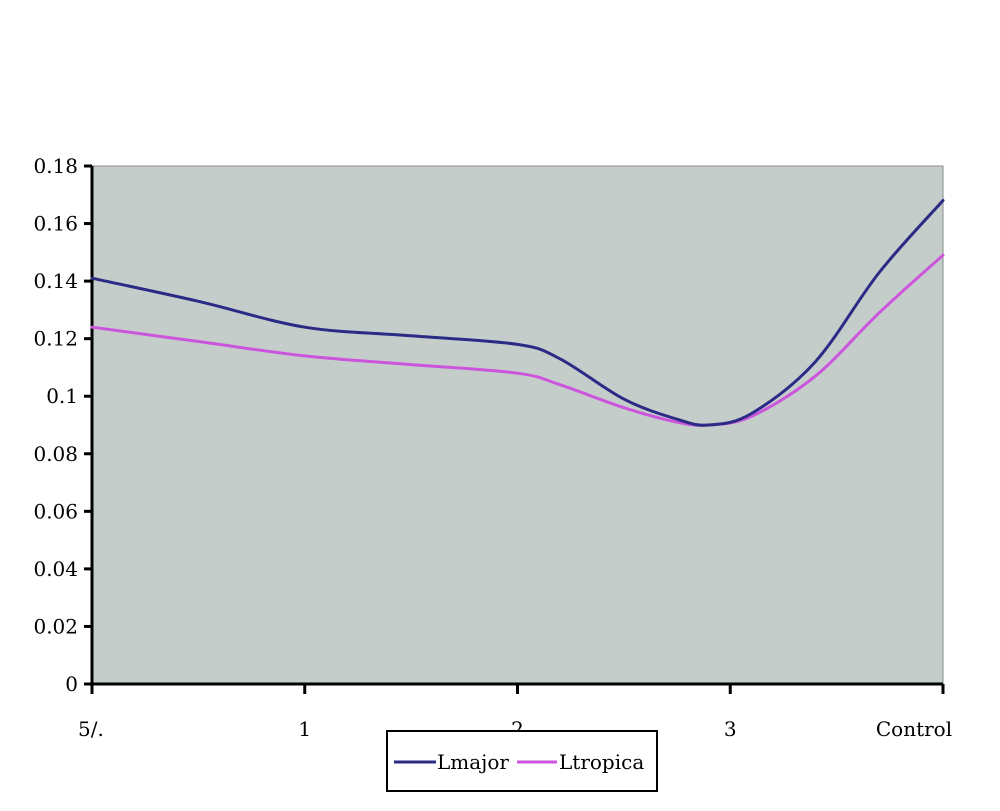  I want to click on y-axis: 0 0.02 0.04 0.06 0.08 0.1 0.12 0.14 0.16 0.18, so click(63, 425).